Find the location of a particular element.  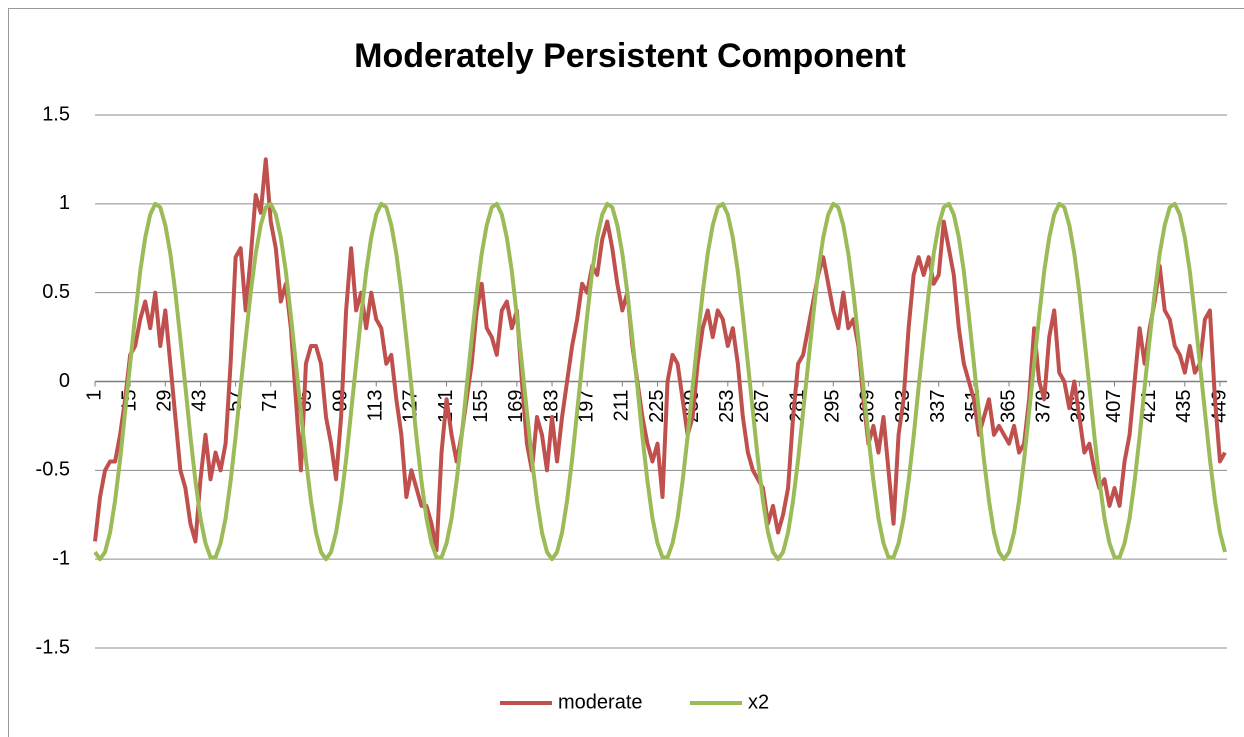

y-tick-label: 0 is located at coordinates (64, 381).